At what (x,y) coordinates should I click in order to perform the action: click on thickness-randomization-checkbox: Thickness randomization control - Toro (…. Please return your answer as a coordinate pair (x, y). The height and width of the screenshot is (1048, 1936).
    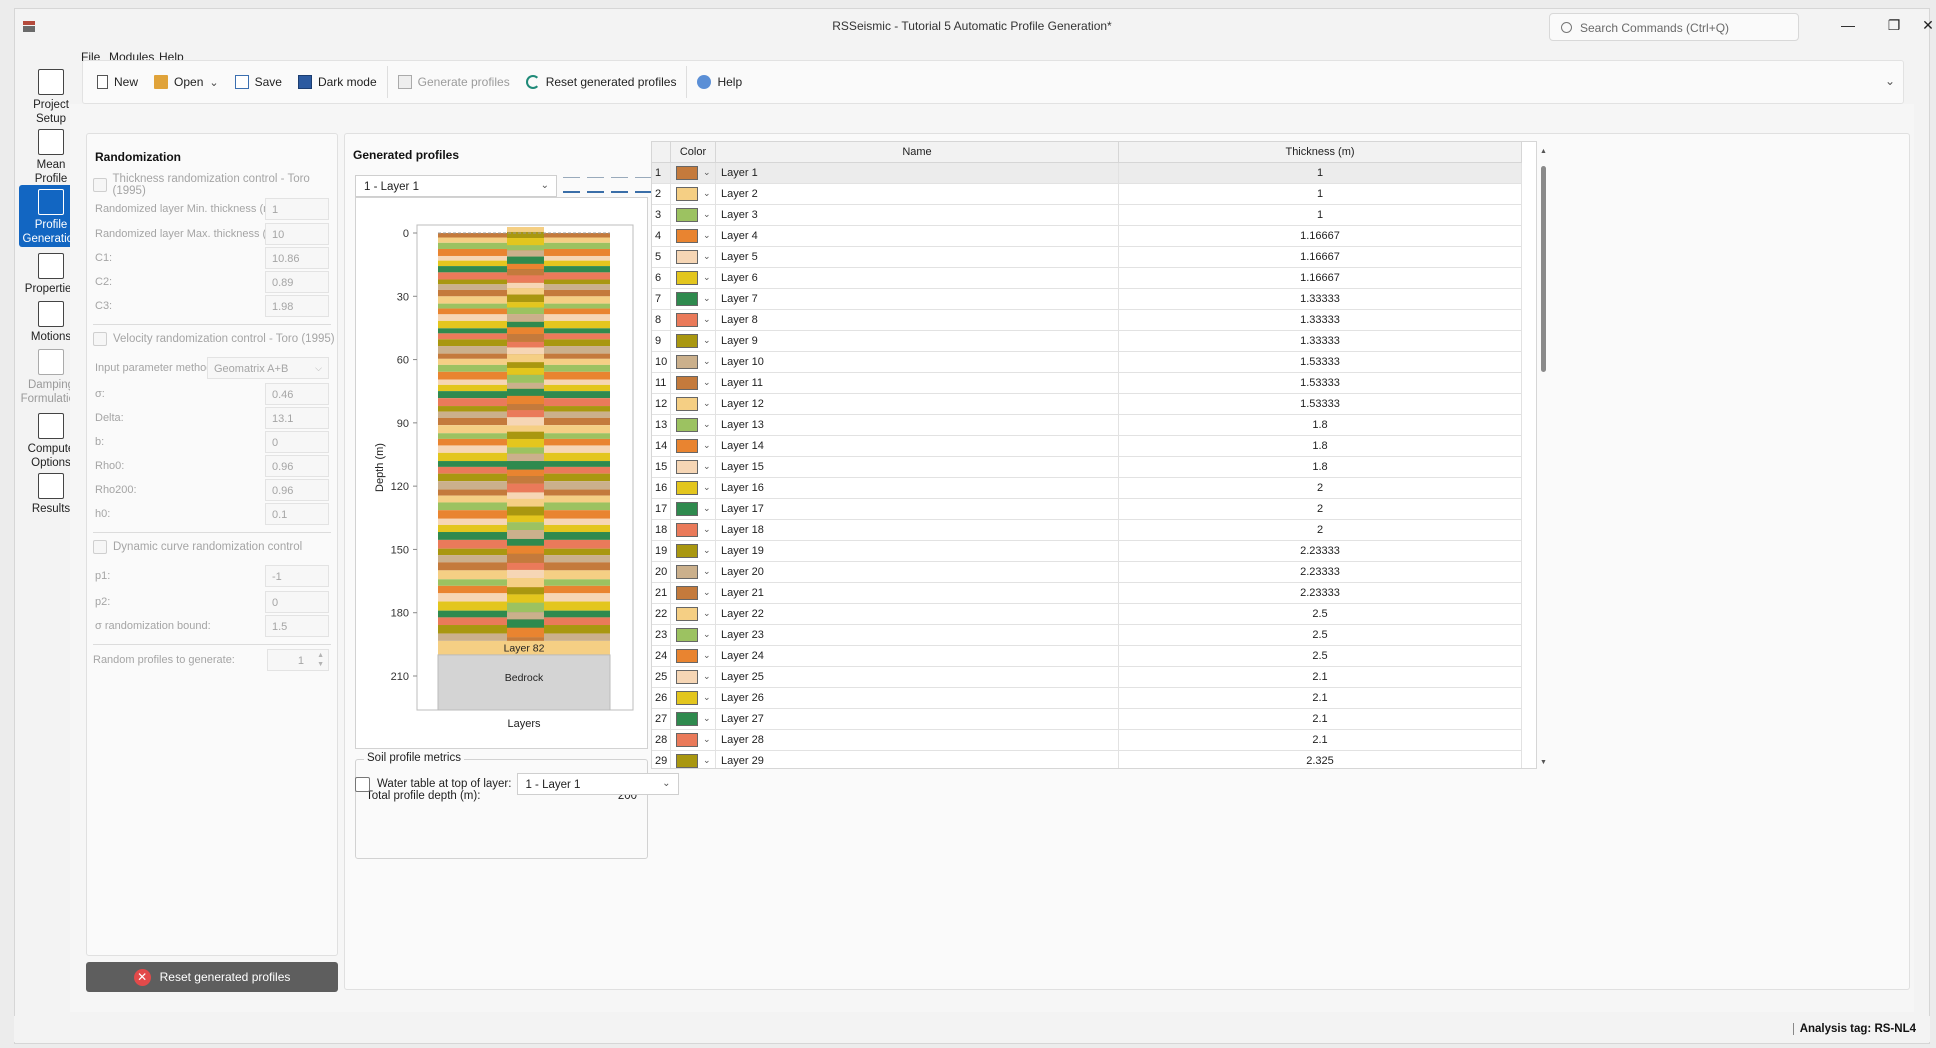
    Looking at the image, I should click on (215, 185).